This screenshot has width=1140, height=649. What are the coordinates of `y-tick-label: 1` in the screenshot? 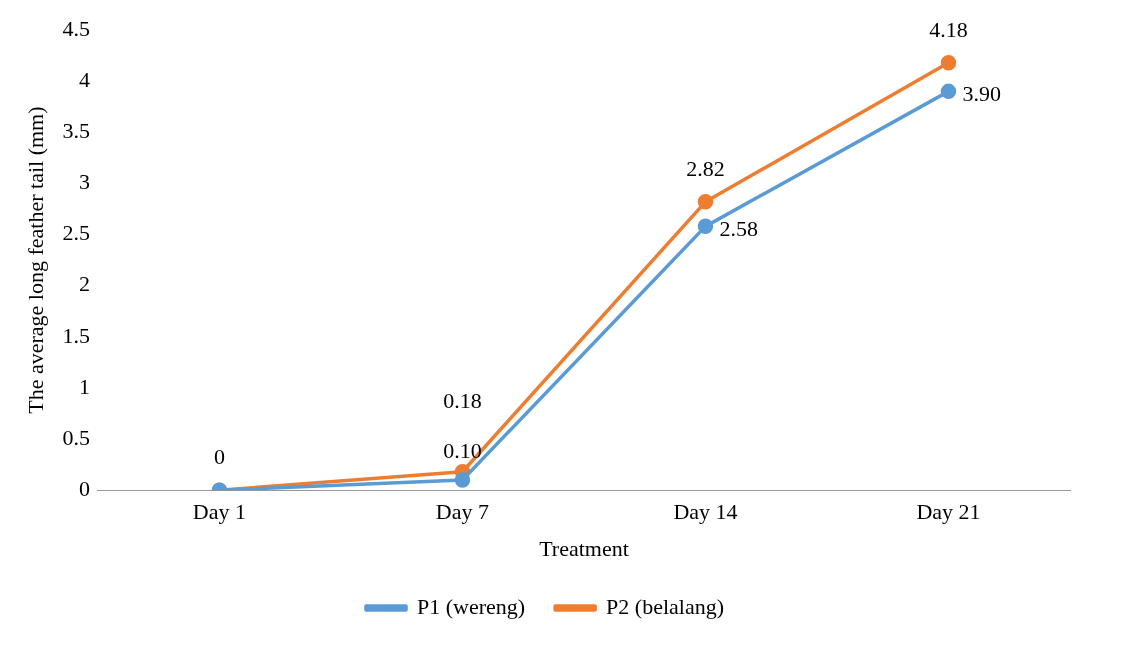 It's located at (84, 386).